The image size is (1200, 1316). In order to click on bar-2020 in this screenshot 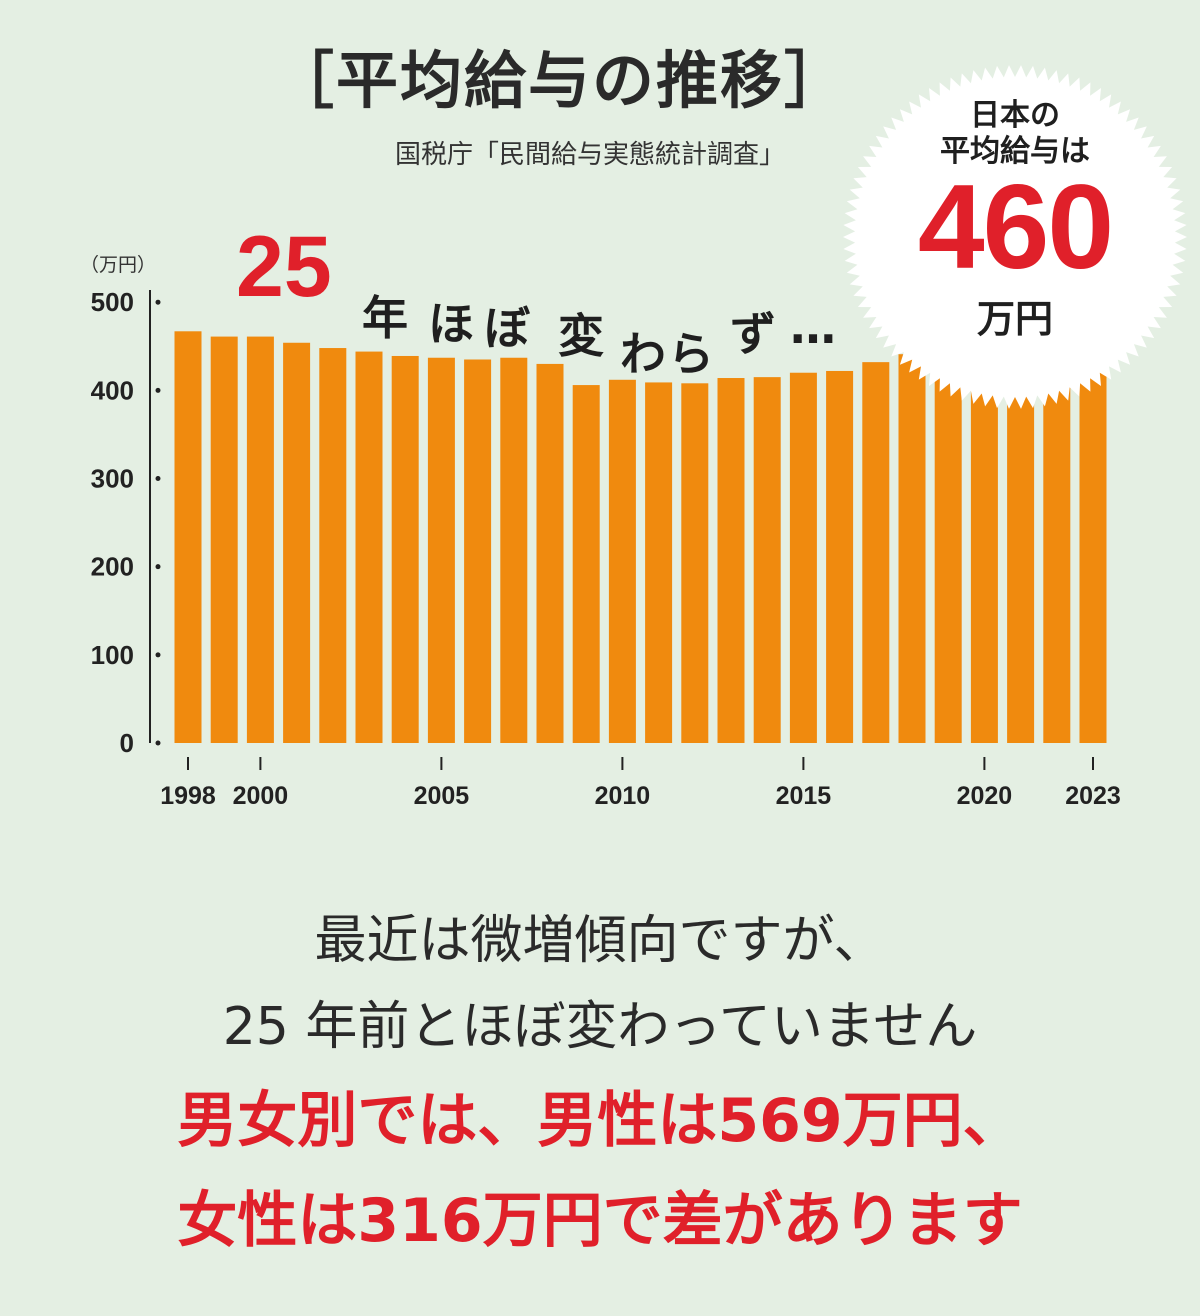, I will do `click(984, 552)`.